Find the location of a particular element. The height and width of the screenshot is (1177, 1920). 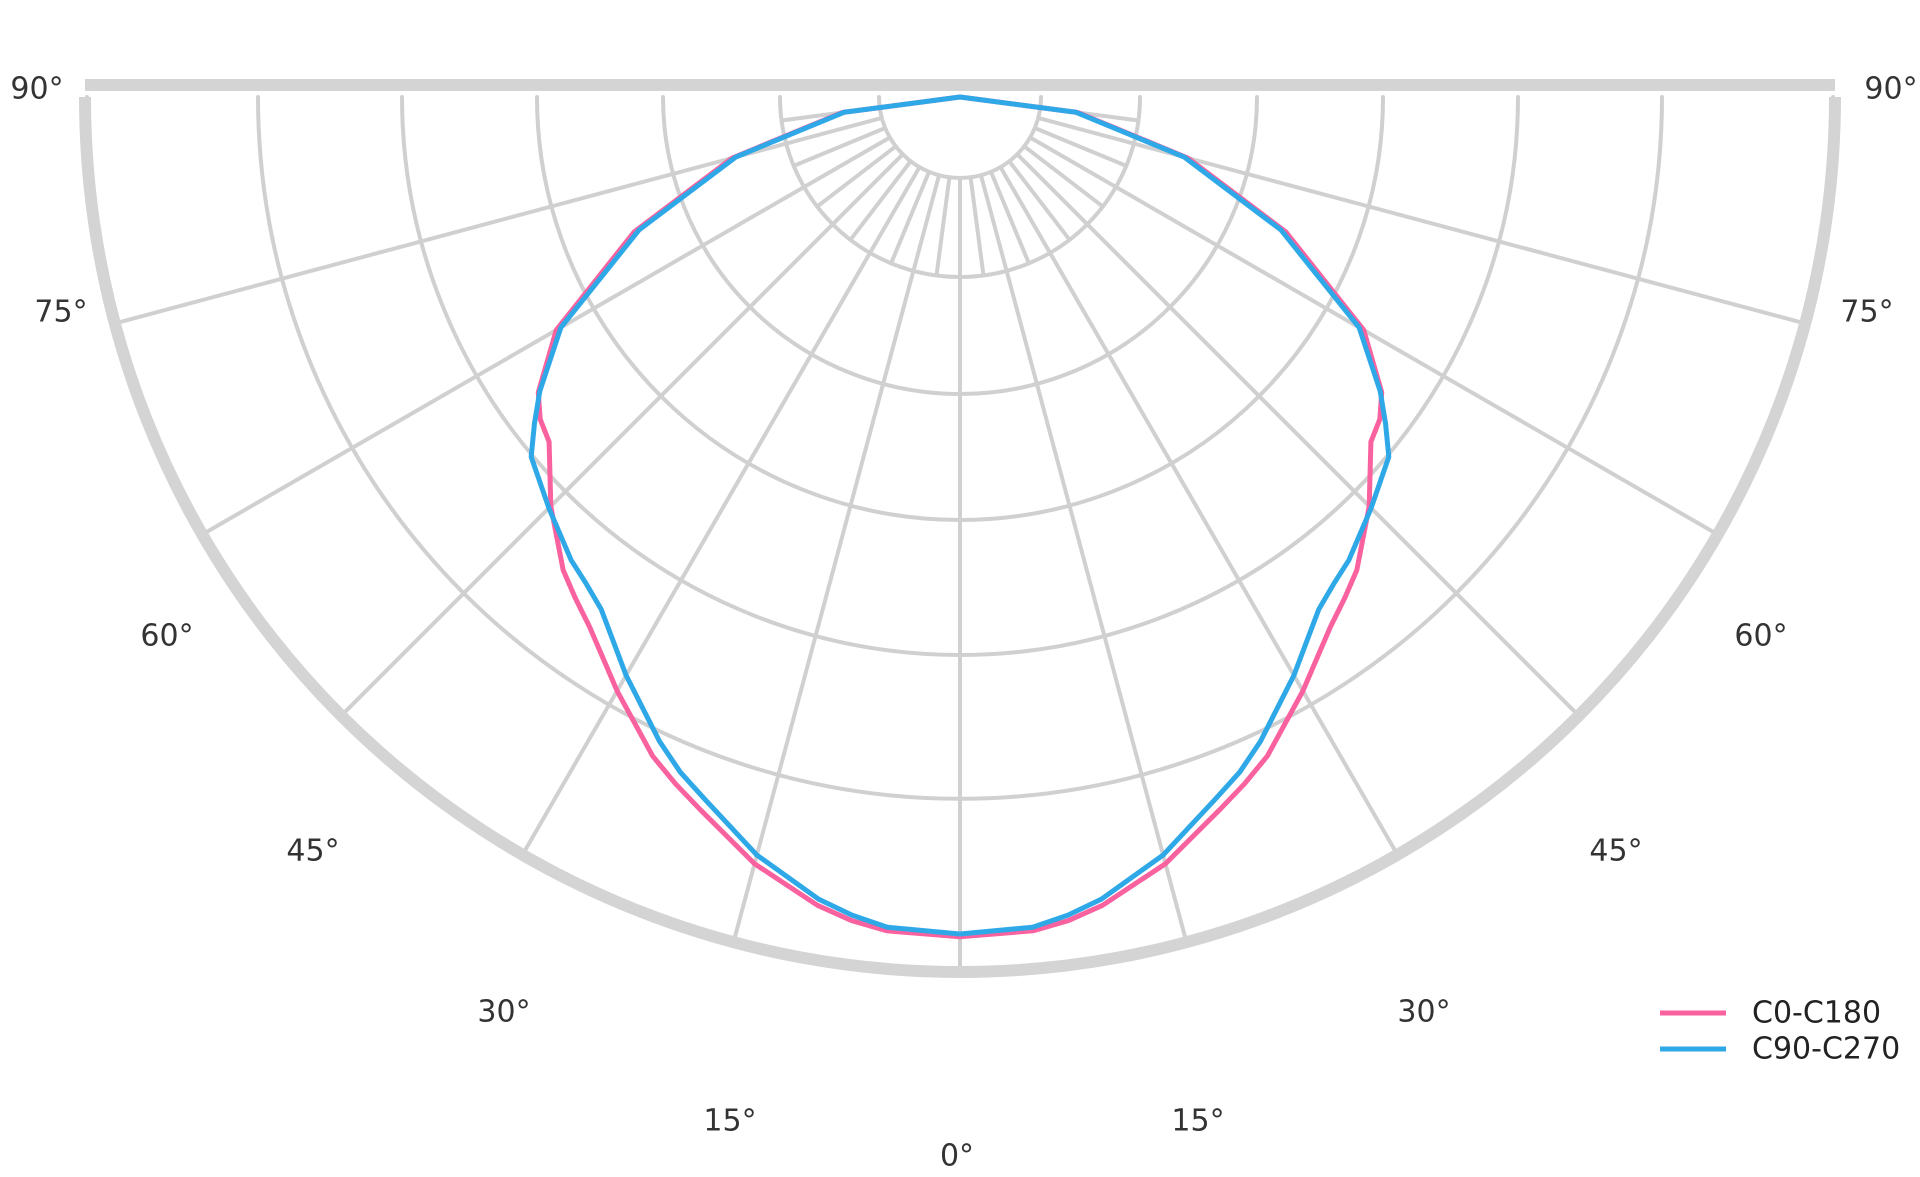

angle-tick-label-11: 75° is located at coordinates (1866, 312).